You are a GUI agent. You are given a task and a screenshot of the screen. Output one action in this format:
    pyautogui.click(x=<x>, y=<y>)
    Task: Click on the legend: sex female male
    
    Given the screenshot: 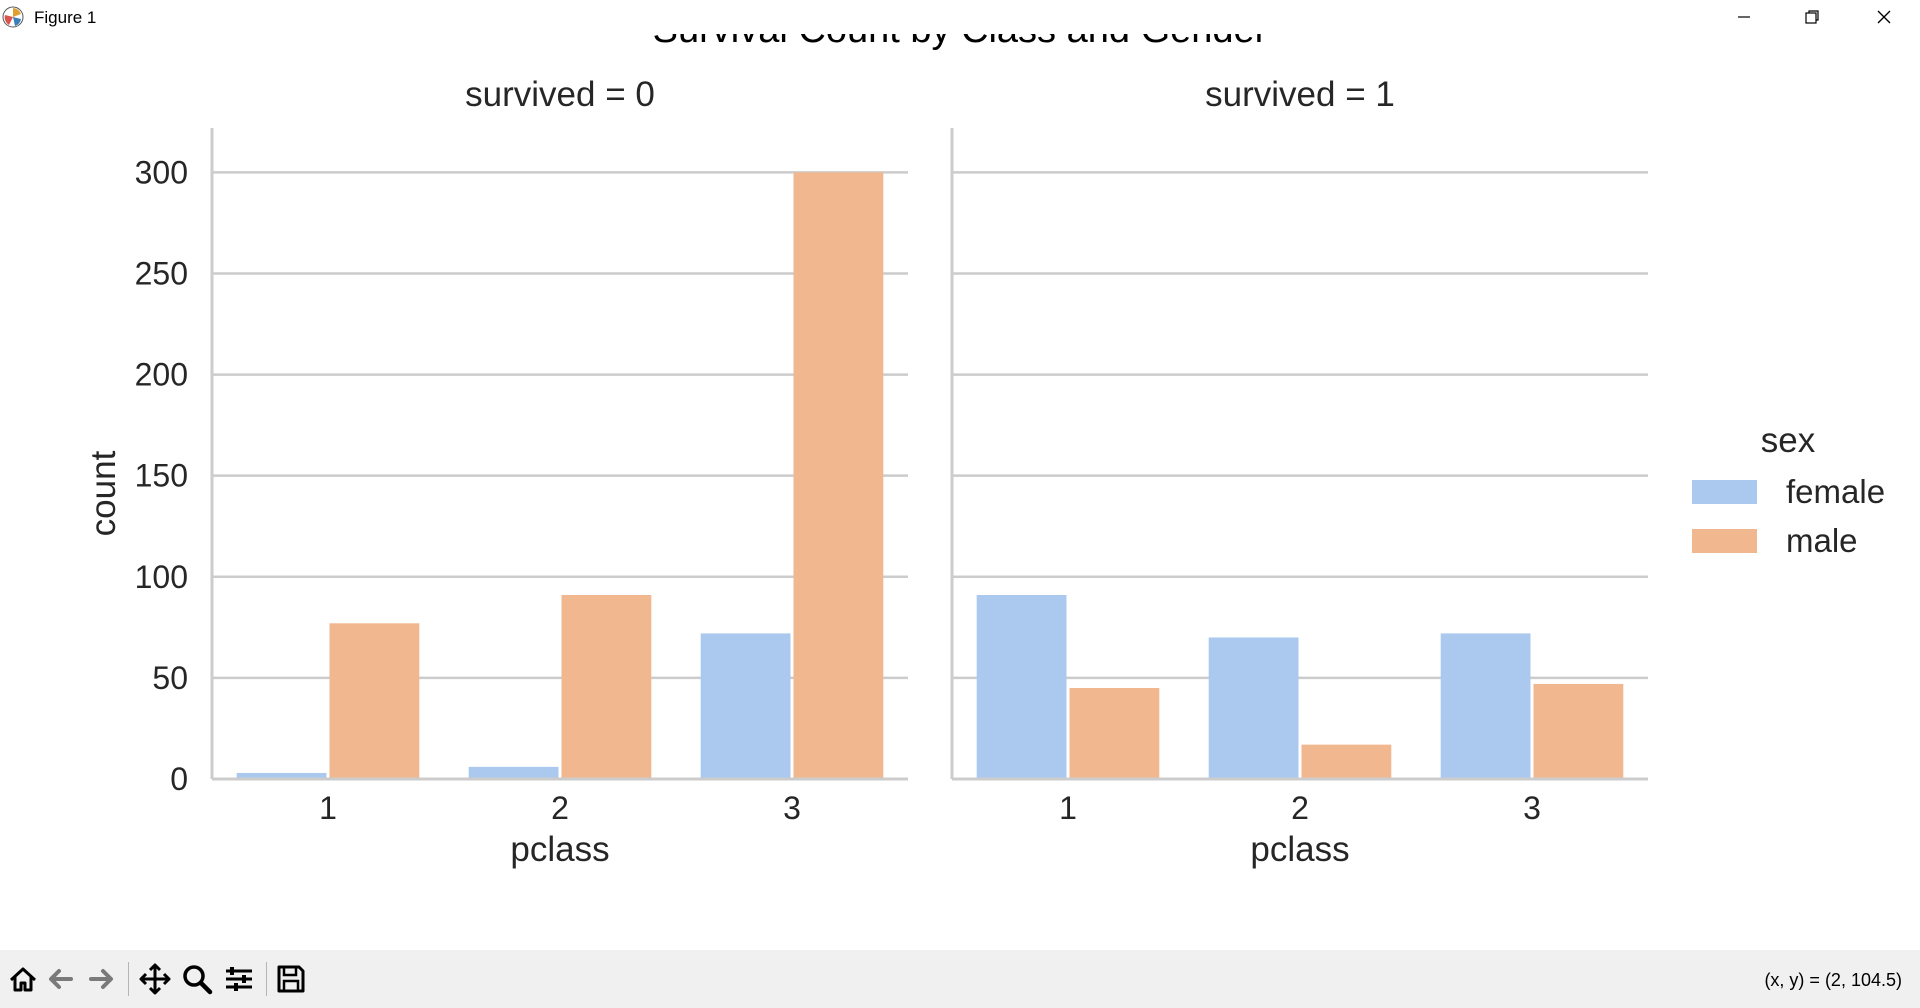 What is the action you would take?
    pyautogui.click(x=1788, y=490)
    